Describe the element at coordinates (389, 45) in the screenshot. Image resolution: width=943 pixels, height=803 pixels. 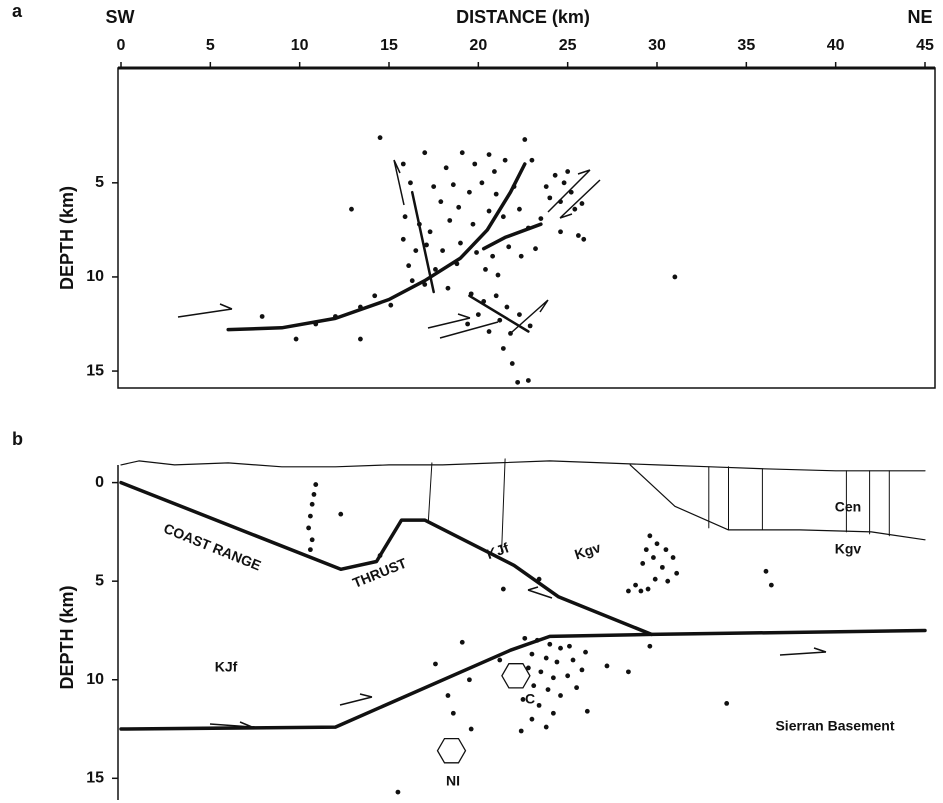
I see `x-tick-label: 15` at that location.